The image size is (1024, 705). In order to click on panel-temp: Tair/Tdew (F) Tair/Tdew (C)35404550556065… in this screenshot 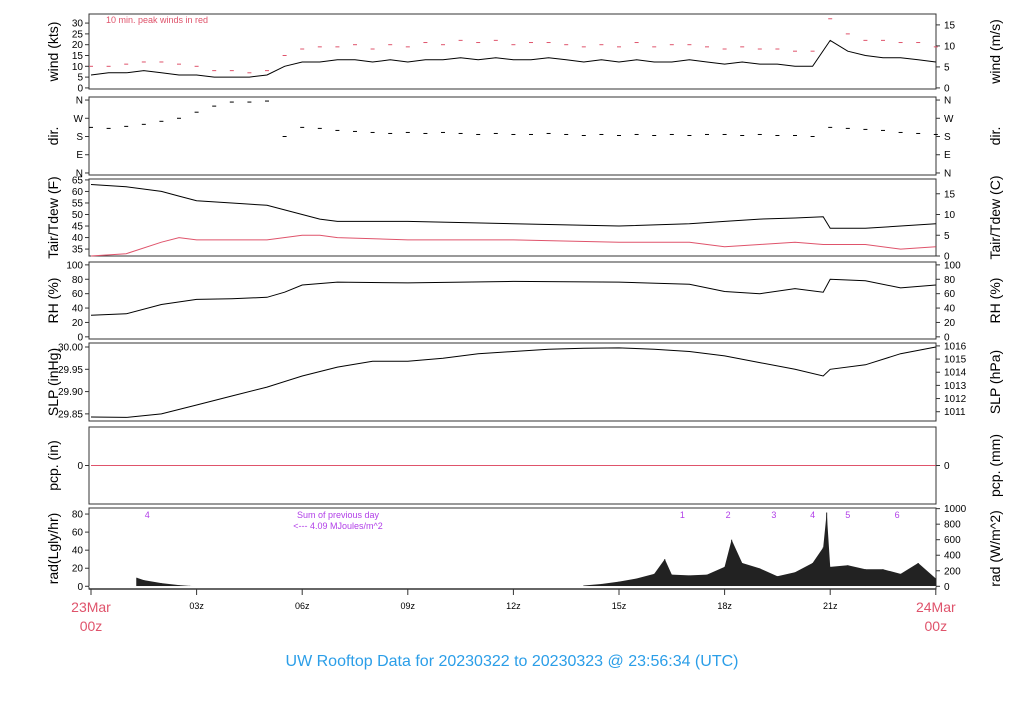, I will do `click(524, 218)`.